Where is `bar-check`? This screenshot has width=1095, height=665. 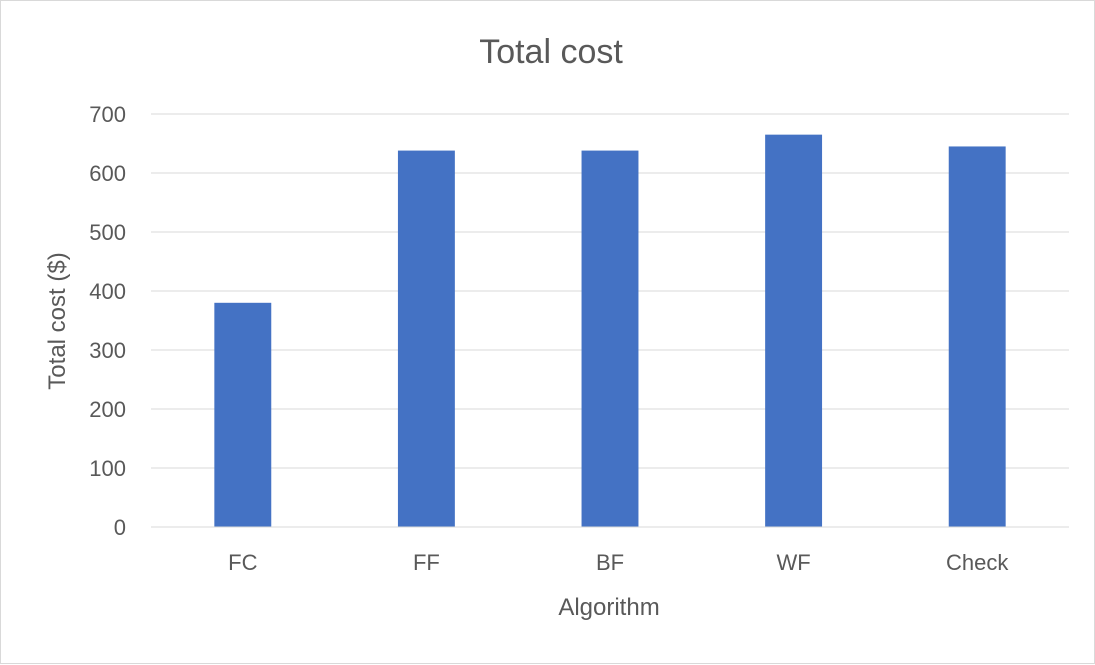 bar-check is located at coordinates (977, 336).